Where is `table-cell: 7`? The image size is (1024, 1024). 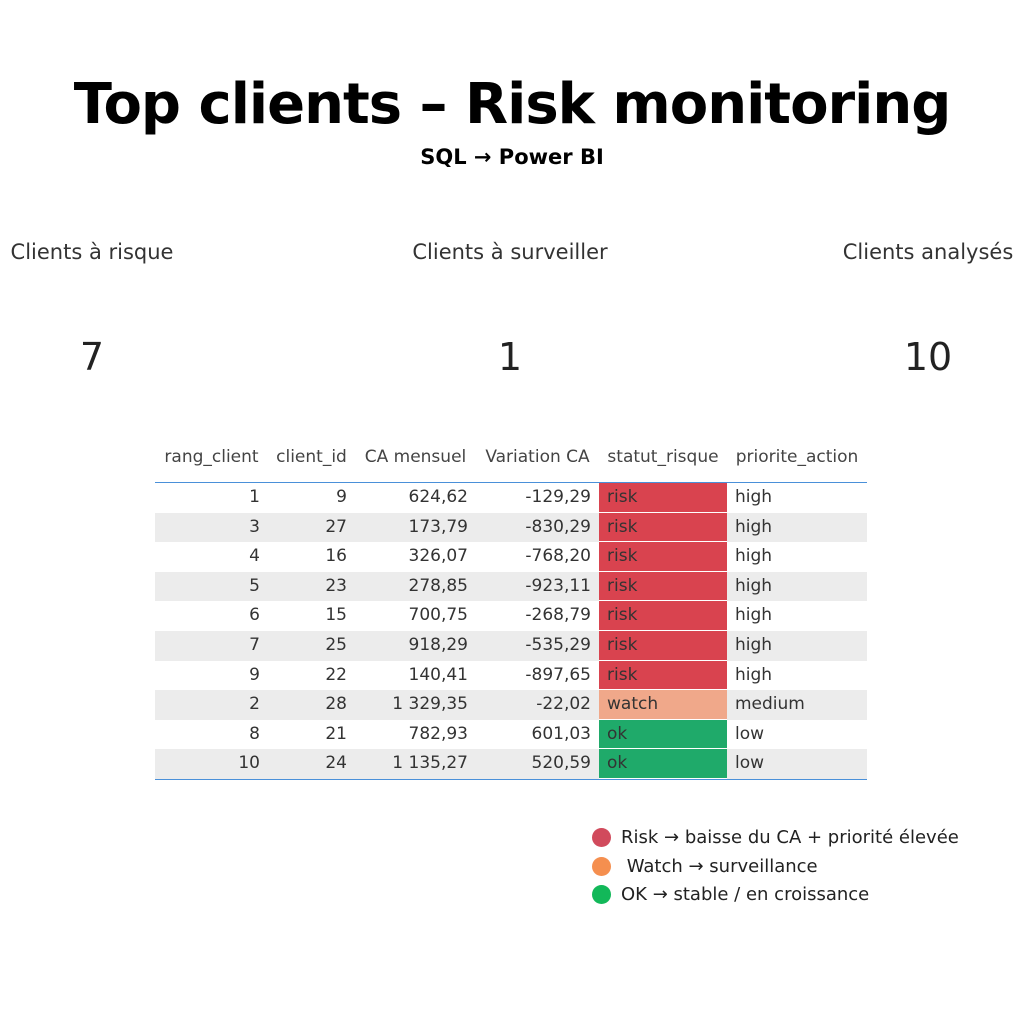
table-cell: 7 is located at coordinates (254, 645).